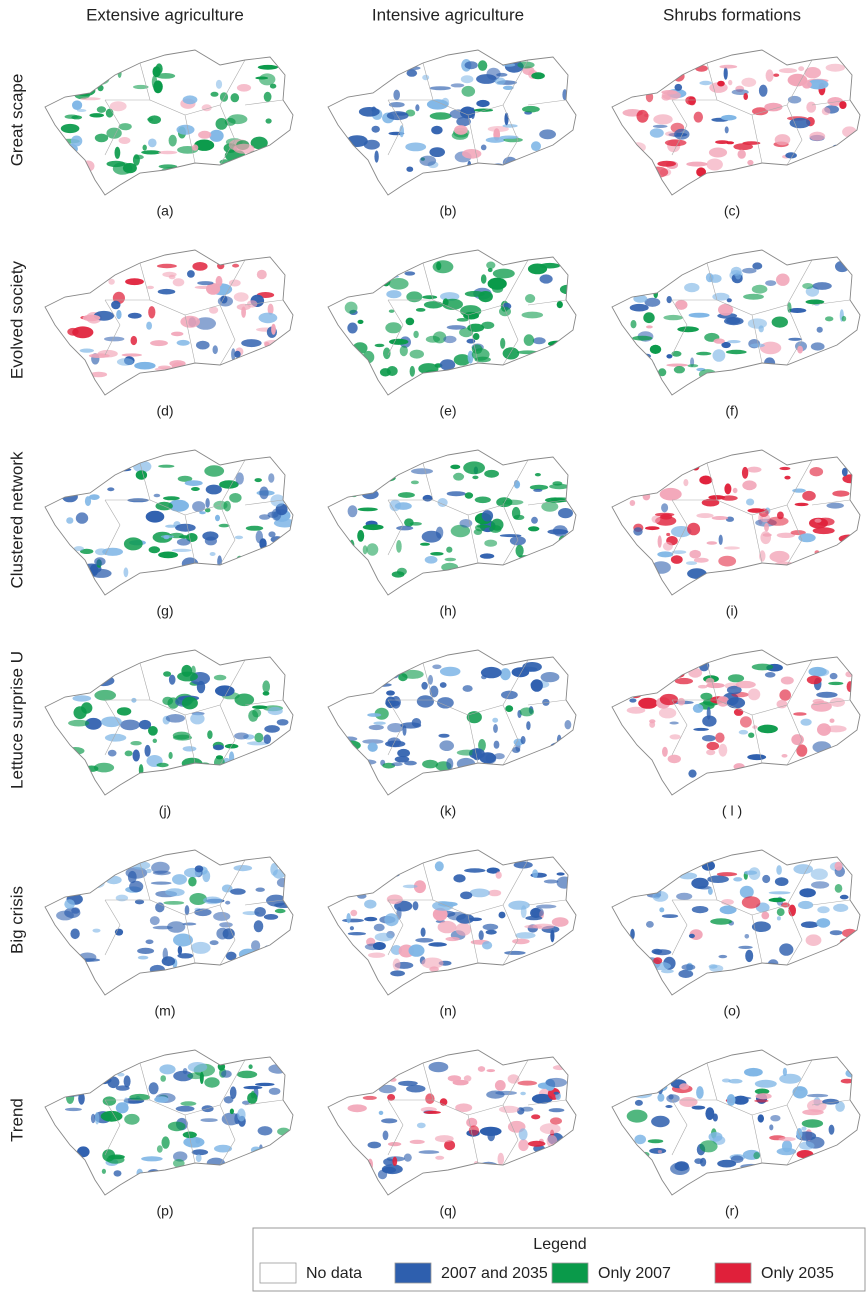  I want to click on panel-label: (m), so click(165, 1011).